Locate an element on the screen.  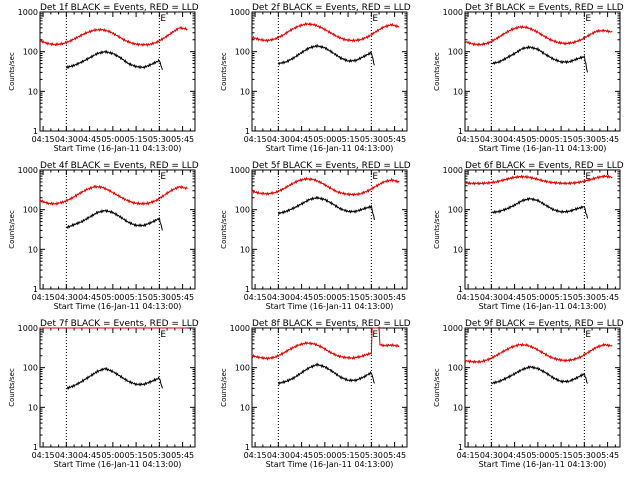
panel-title: Det 8f BLACK = Events, RED = LLD is located at coordinates (331, 324).